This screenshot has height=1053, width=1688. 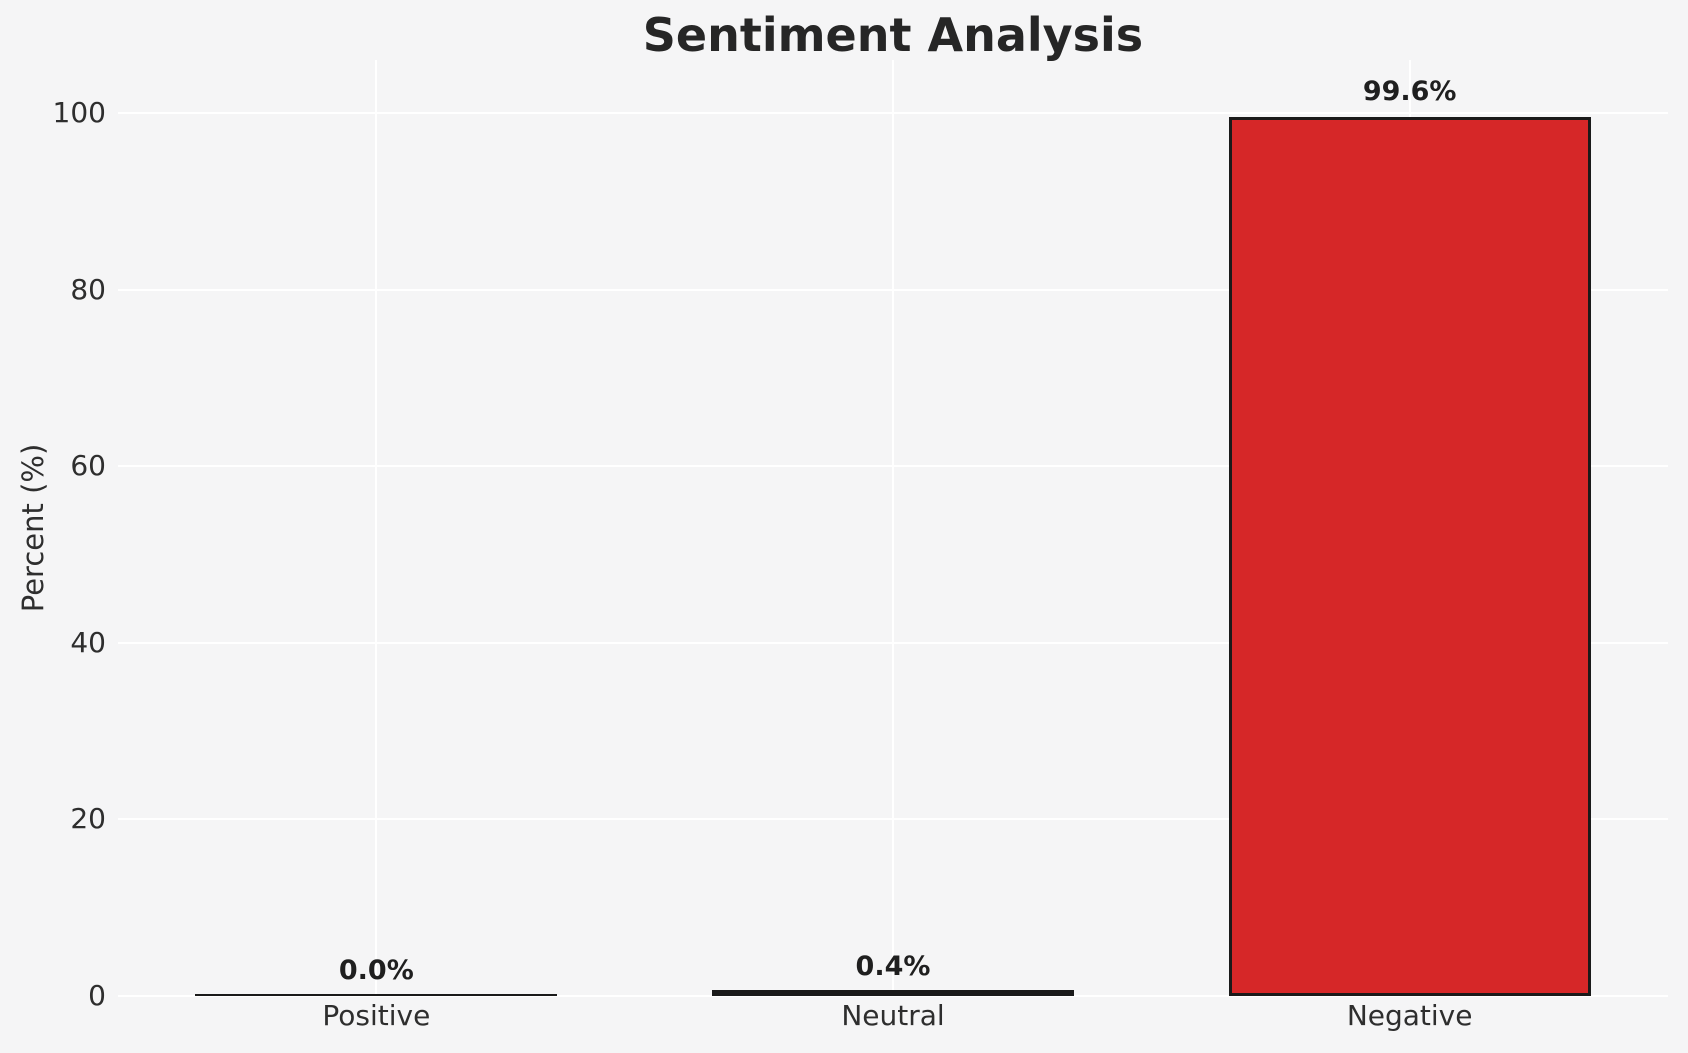 I want to click on x-axis-ticks: Positive Neutral Negative, so click(x=893, y=1019).